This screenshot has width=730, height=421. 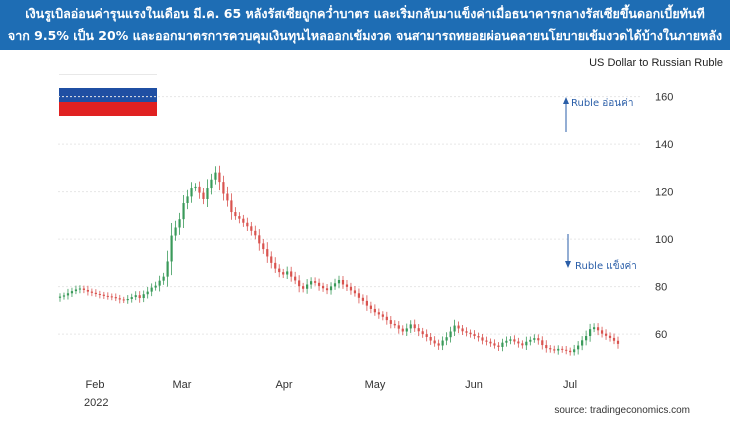 What do you see at coordinates (661, 288) in the screenshot?
I see `y-tick-label: 80` at bounding box center [661, 288].